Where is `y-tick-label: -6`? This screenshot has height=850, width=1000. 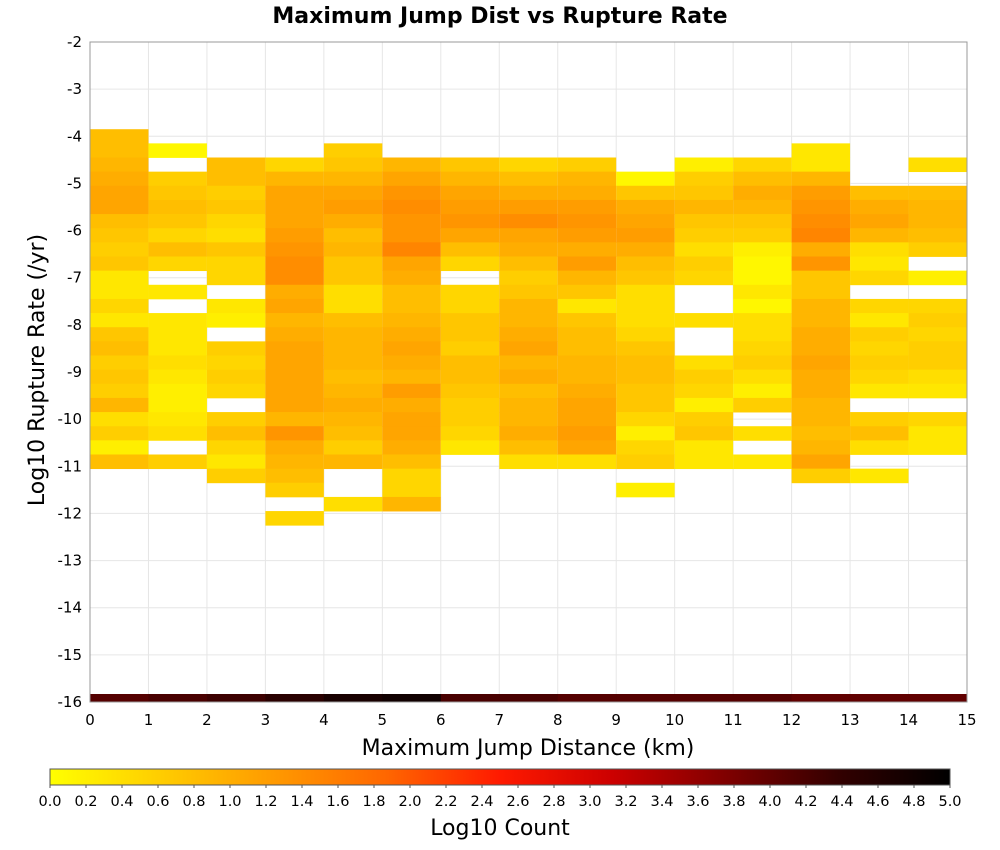
y-tick-label: -6 is located at coordinates (74, 231).